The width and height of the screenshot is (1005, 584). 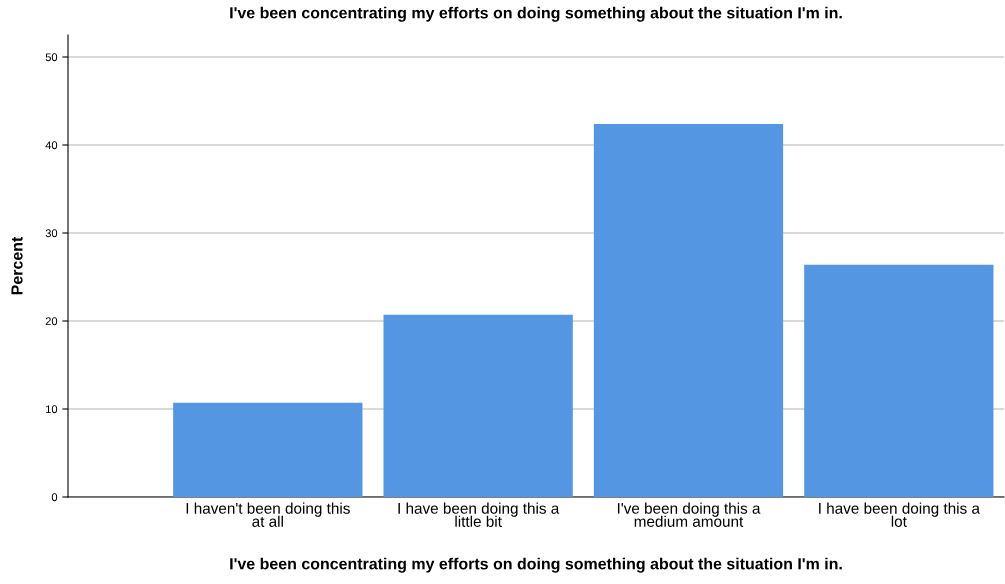 I want to click on y-axis-title: Percent, so click(x=17, y=265).